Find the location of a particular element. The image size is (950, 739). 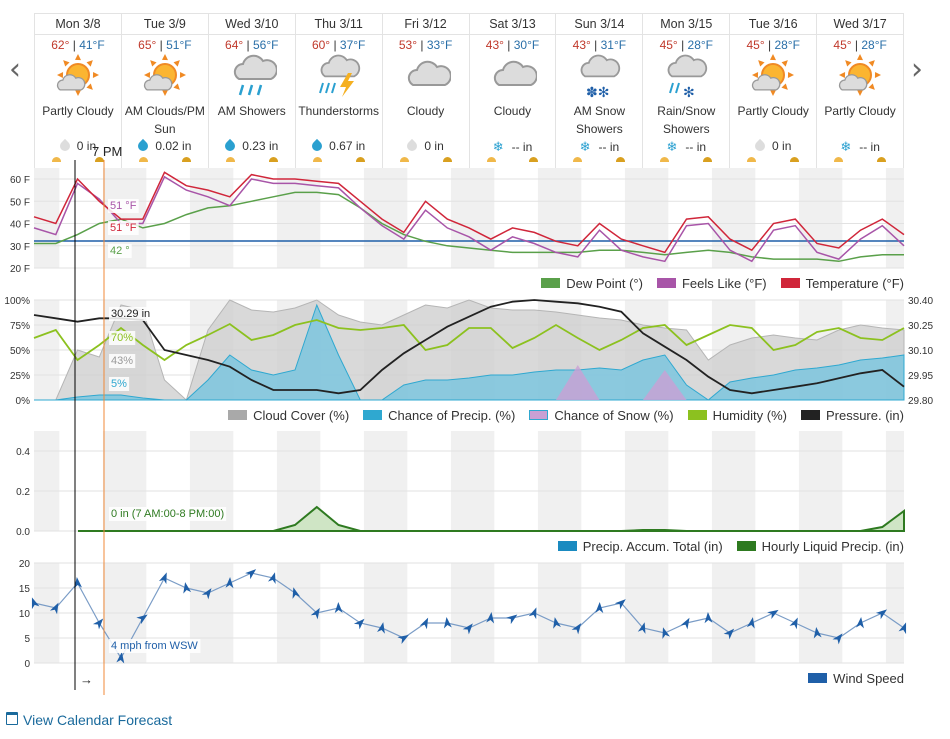

condition-text: AM Showers is located at coordinates (251, 111).